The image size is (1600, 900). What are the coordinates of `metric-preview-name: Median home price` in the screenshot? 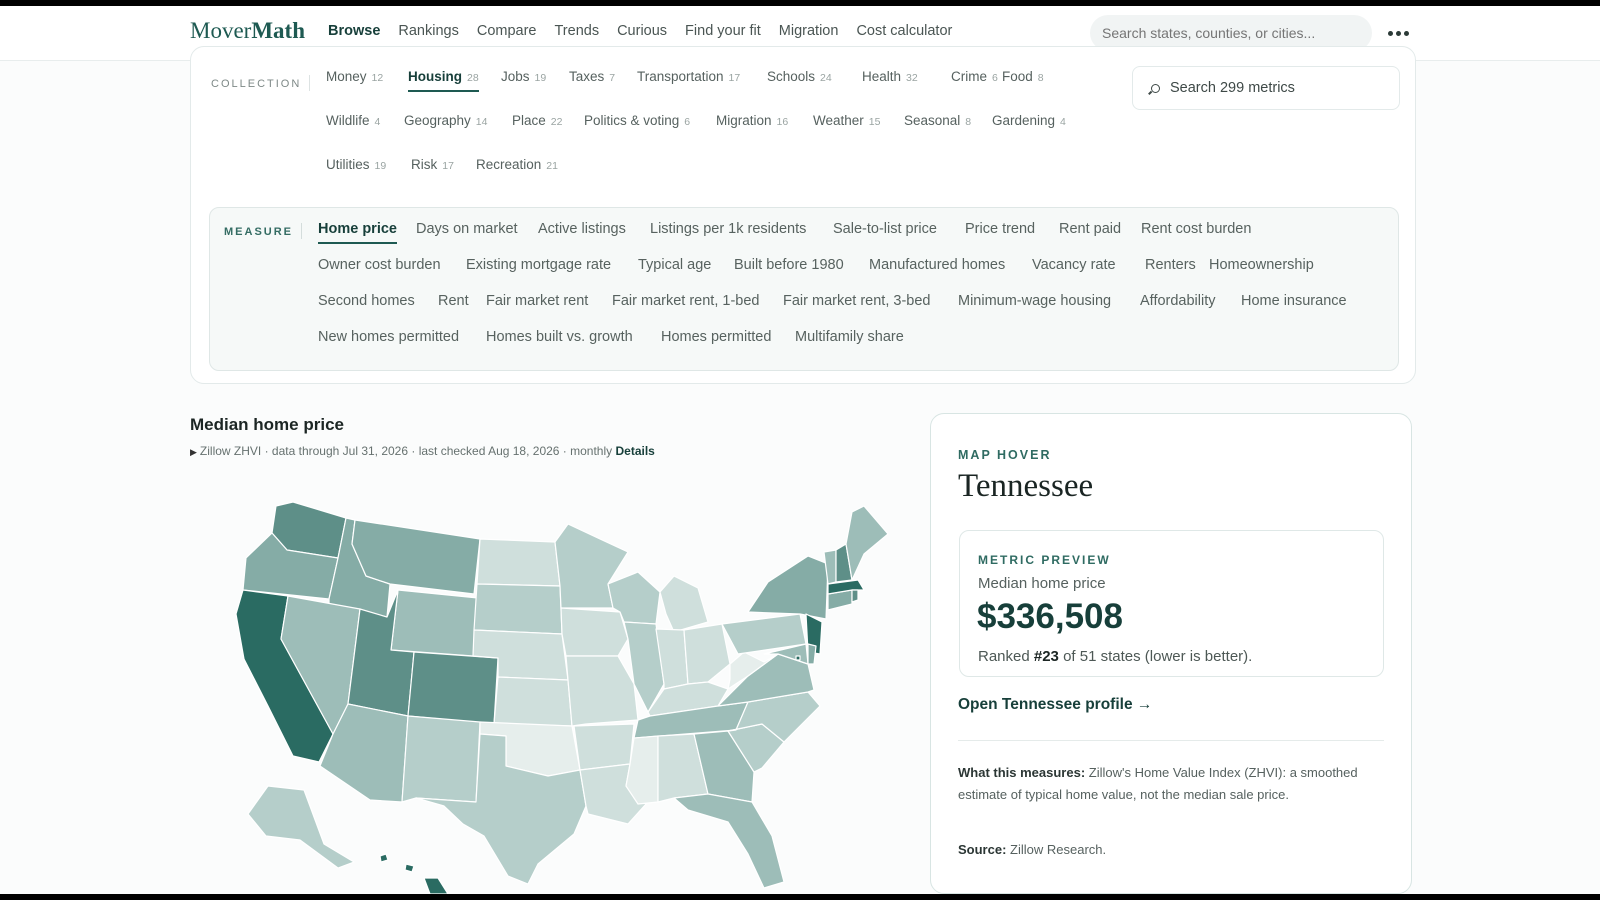 It's located at (1042, 583).